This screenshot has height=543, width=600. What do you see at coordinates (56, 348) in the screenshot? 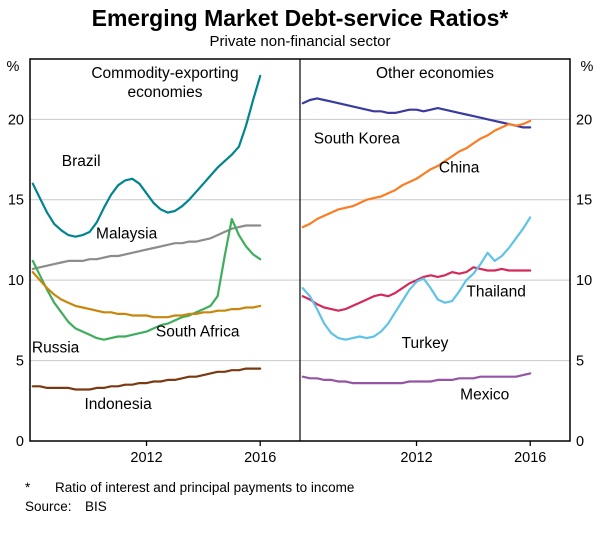
I see `series-label-russia: Russia` at bounding box center [56, 348].